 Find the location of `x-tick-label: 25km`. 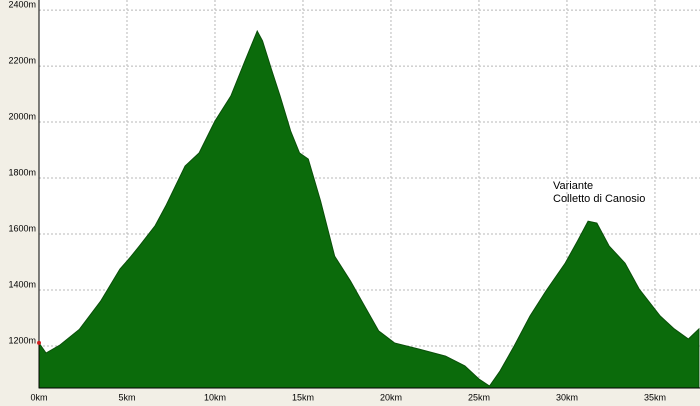

x-tick-label: 25km is located at coordinates (479, 397).